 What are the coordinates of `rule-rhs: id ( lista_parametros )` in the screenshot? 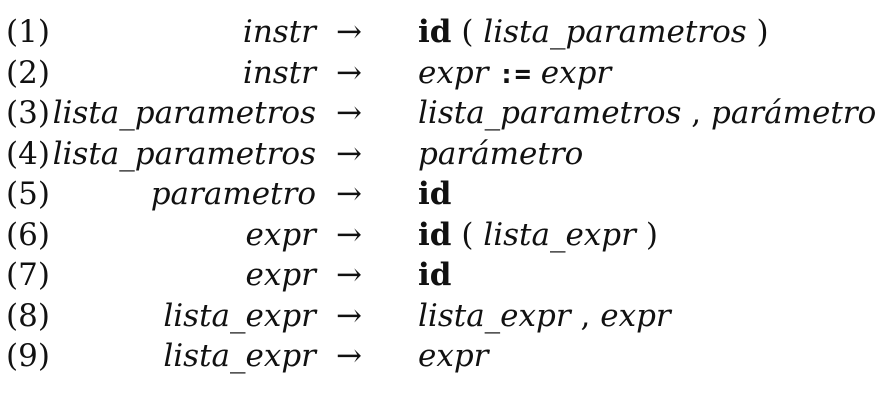 It's located at (593, 32).